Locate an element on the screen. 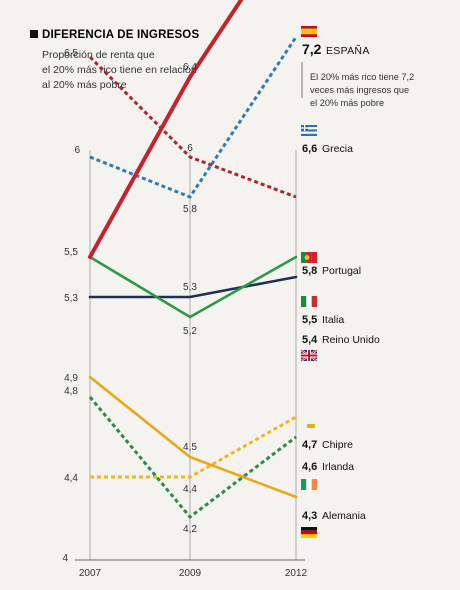  series-line-espana is located at coordinates (166, 129).